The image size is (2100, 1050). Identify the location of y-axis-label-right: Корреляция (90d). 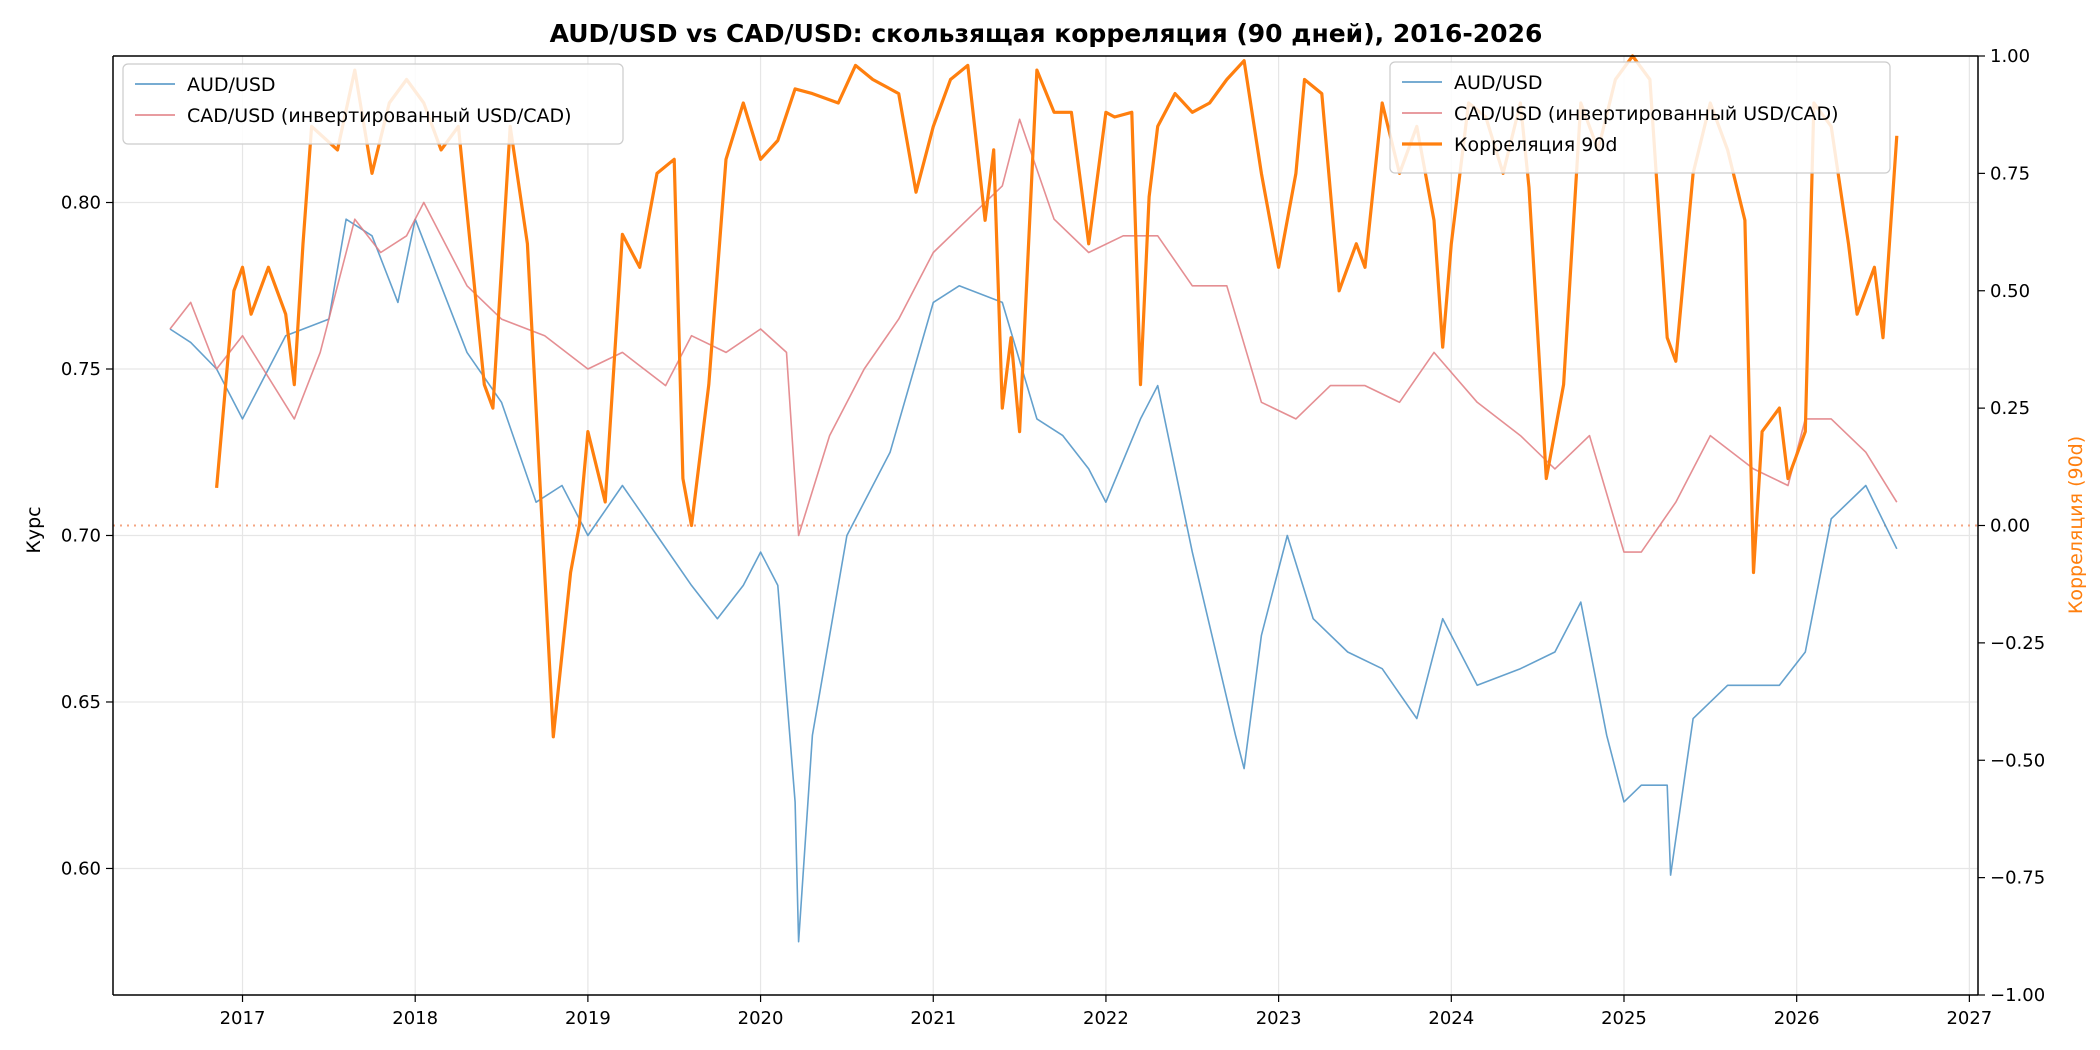
(2076, 525).